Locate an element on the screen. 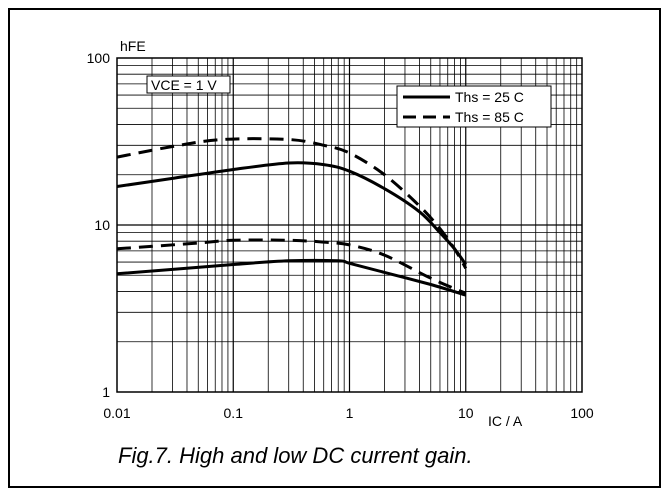  series-line-85c-high is located at coordinates (292, 203).